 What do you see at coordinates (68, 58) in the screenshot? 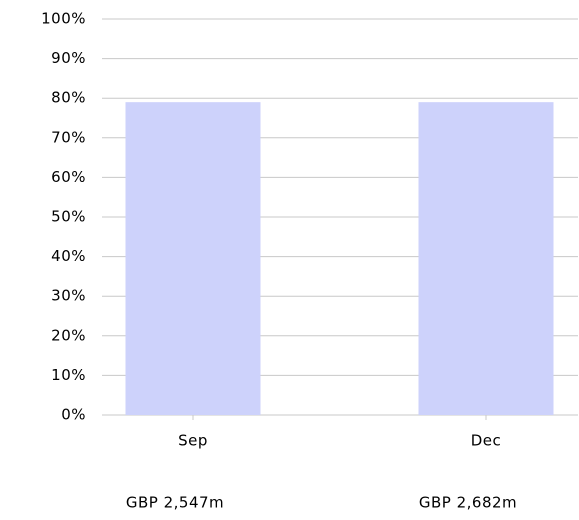
I see `y-tick-label: 90%` at bounding box center [68, 58].